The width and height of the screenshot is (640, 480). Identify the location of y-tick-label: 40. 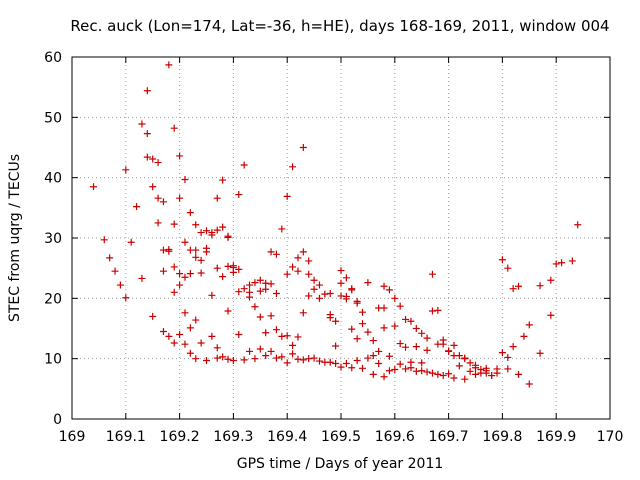
(53, 179).